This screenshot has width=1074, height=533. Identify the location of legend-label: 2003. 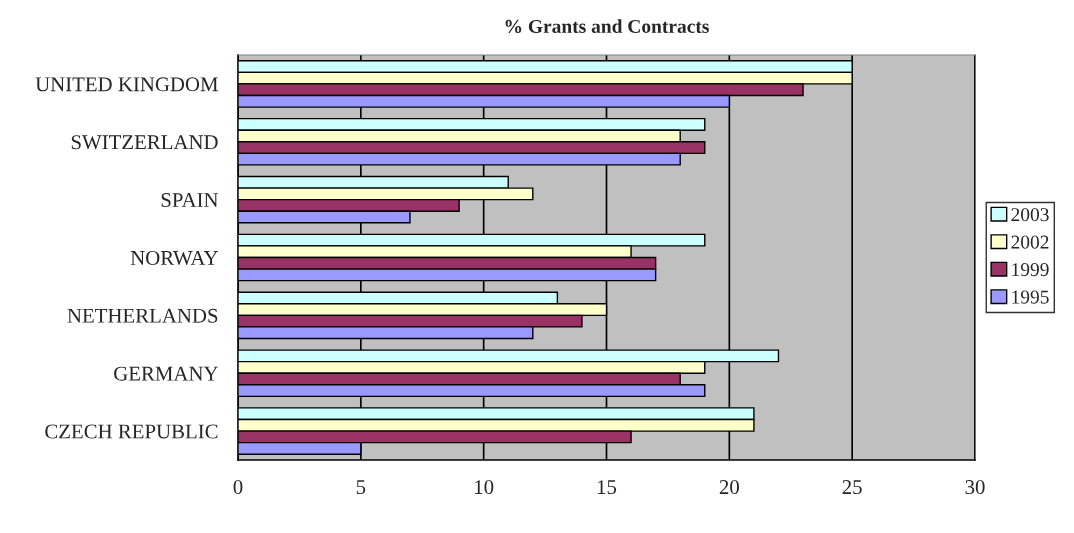
(1030, 215).